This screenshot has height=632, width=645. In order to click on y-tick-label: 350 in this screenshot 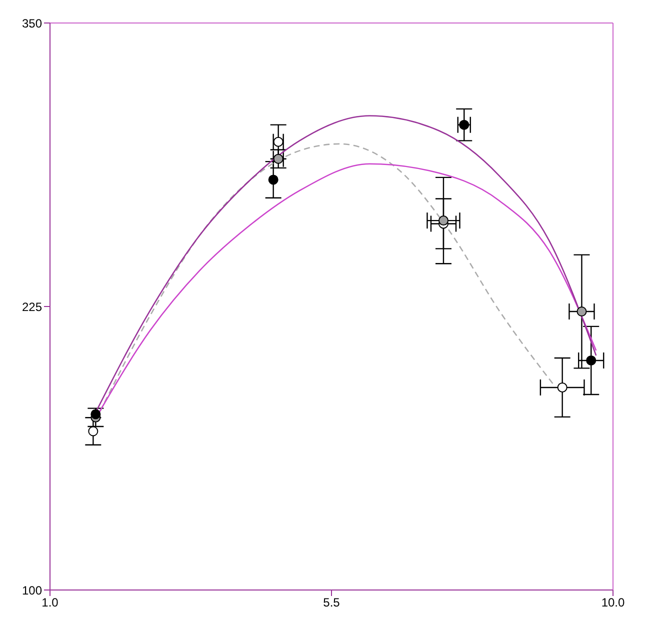, I will do `click(32, 23)`.